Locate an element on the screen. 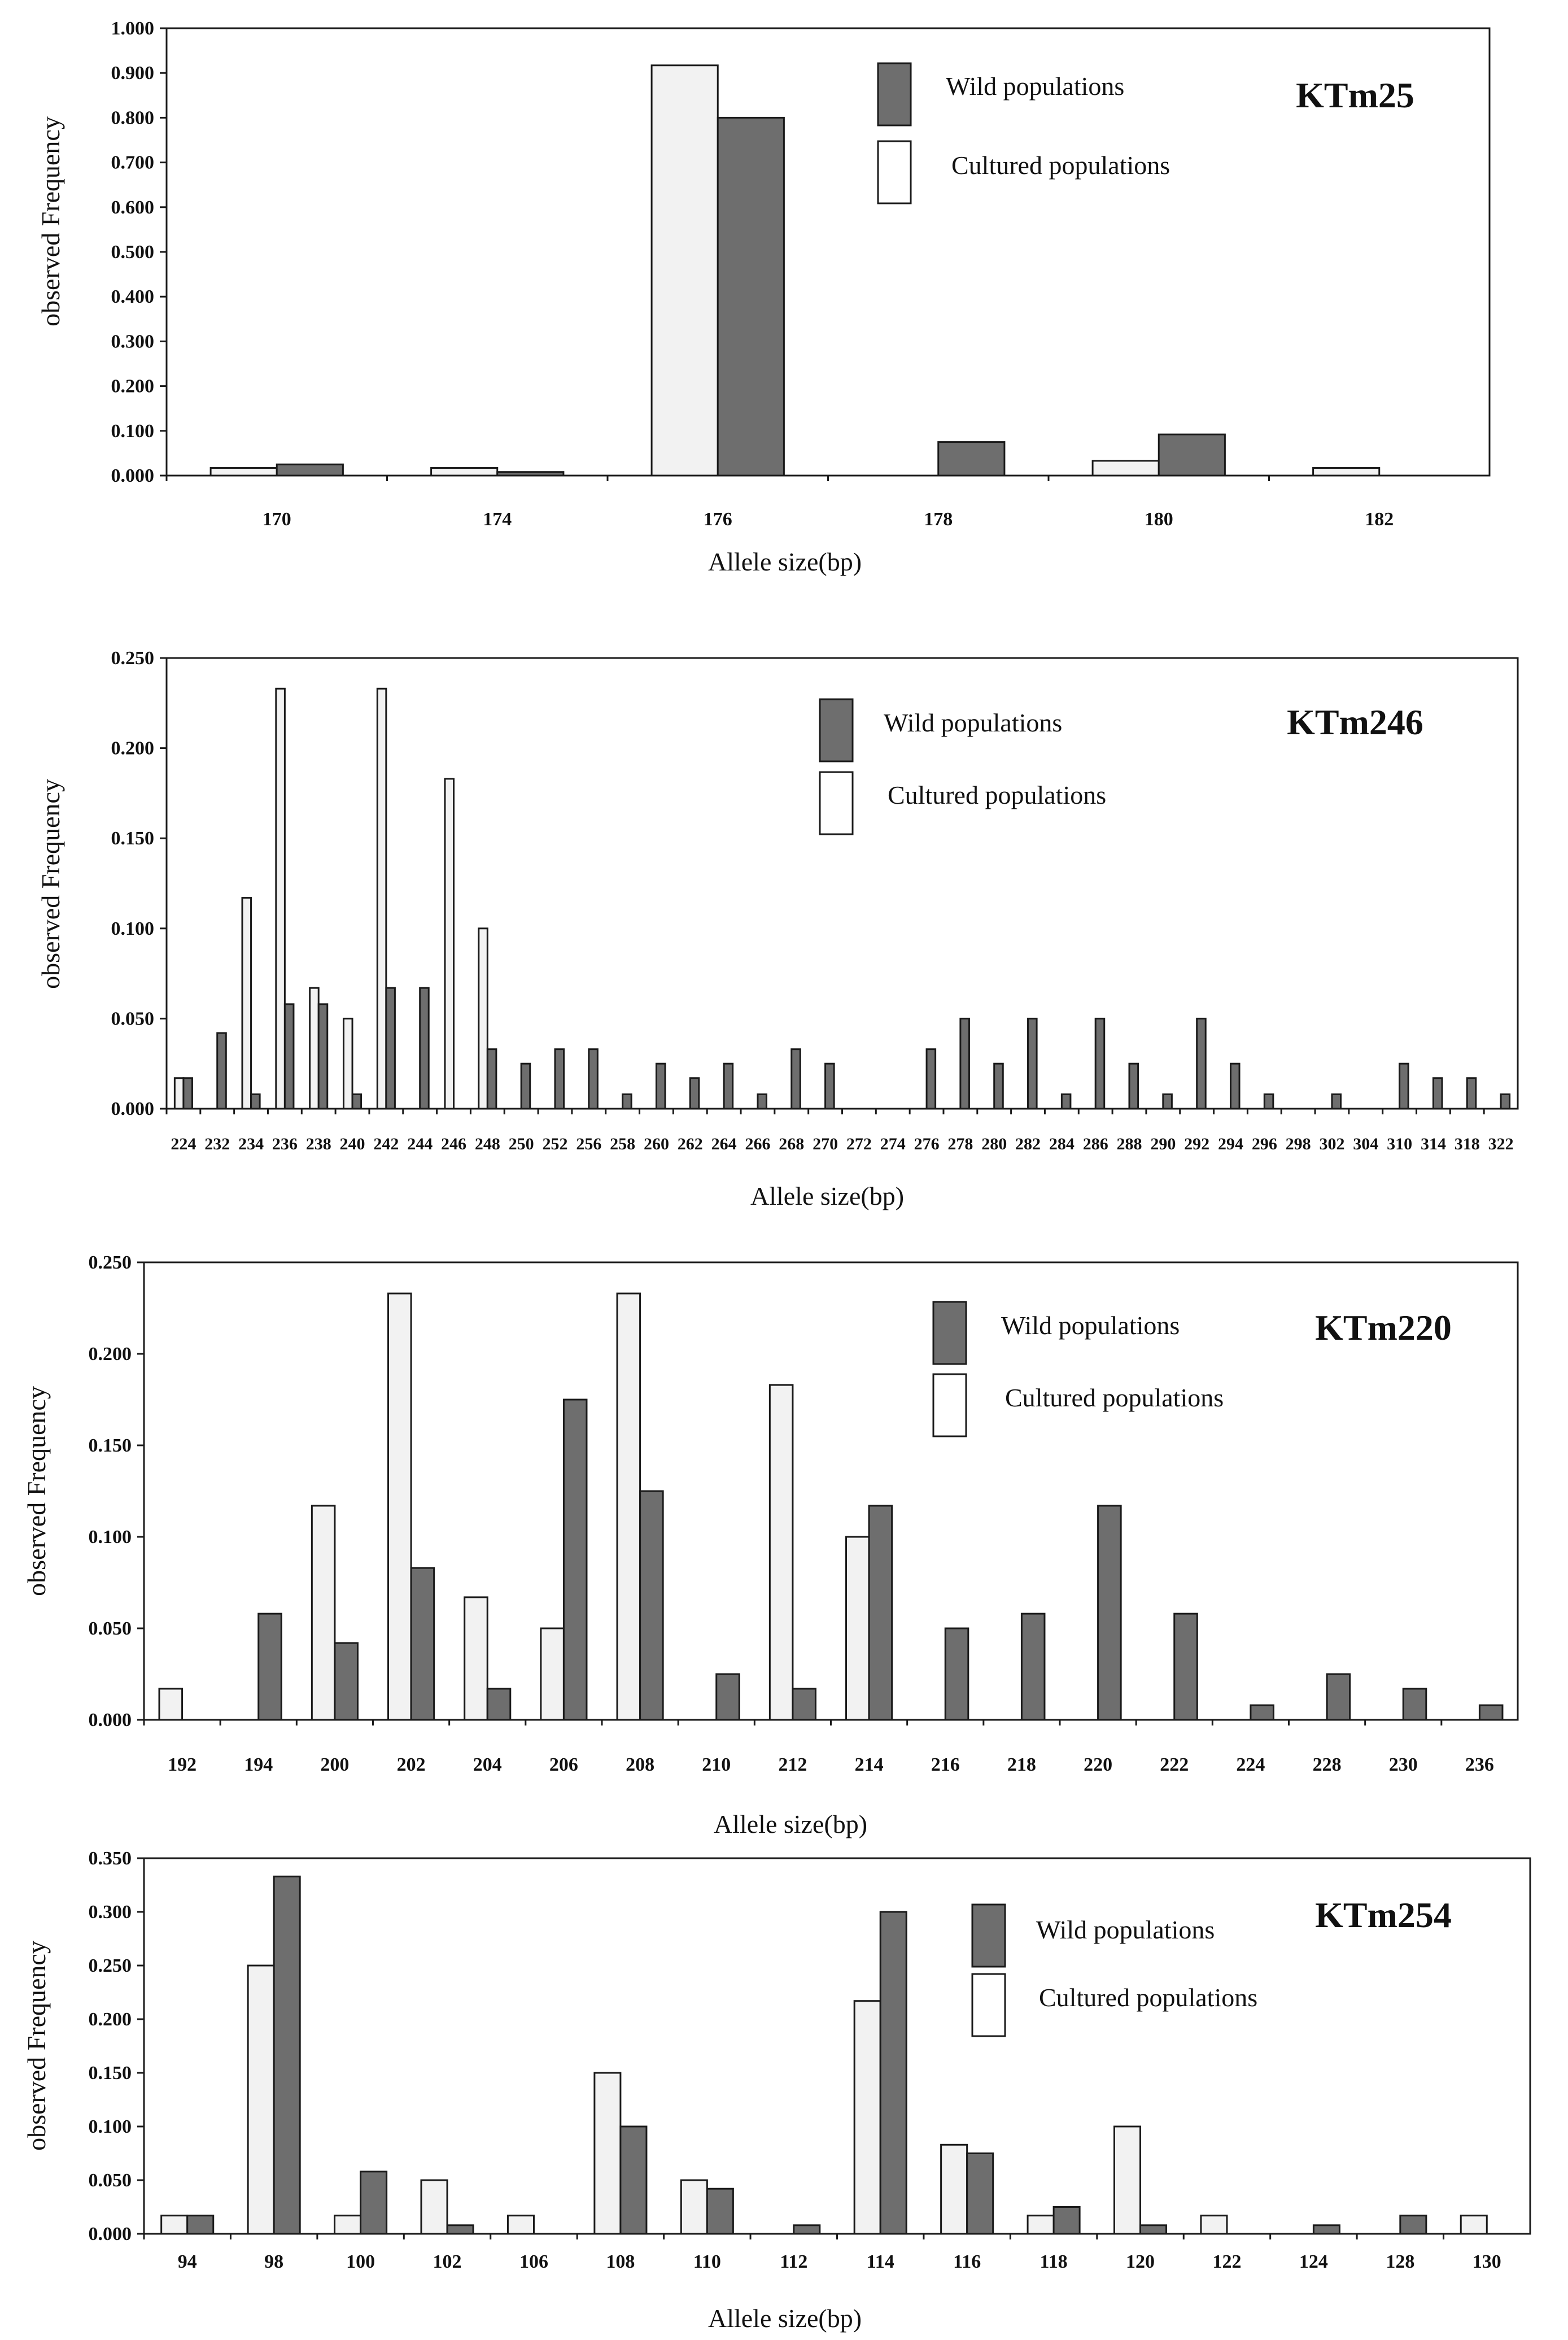 This screenshot has width=1568, height=2340. x-tick-label: 98 is located at coordinates (273, 2261).